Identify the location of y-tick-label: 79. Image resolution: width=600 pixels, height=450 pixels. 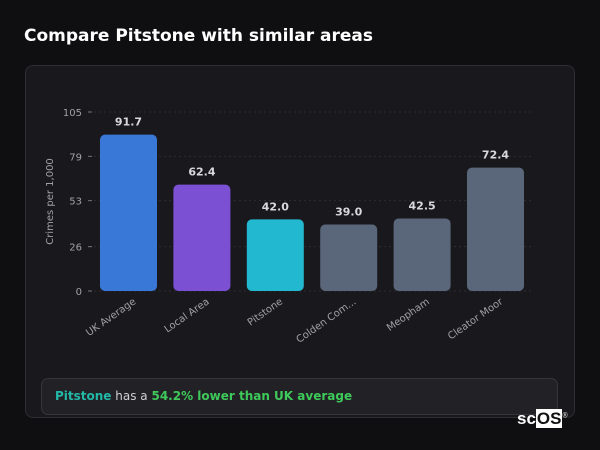
(75, 157).